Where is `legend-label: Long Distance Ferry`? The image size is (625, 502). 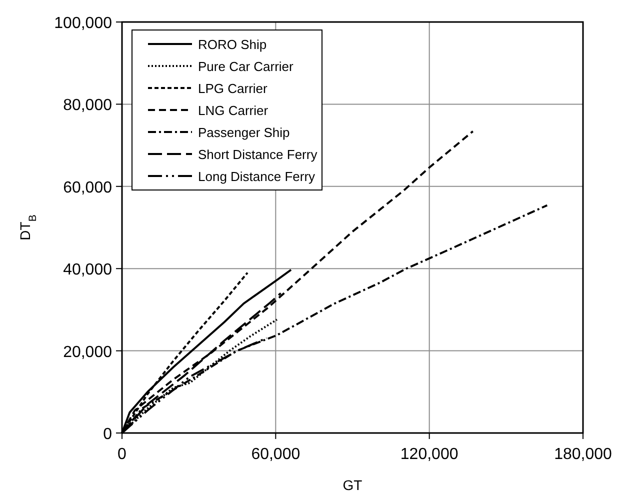
legend-label: Long Distance Ferry is located at coordinates (257, 176).